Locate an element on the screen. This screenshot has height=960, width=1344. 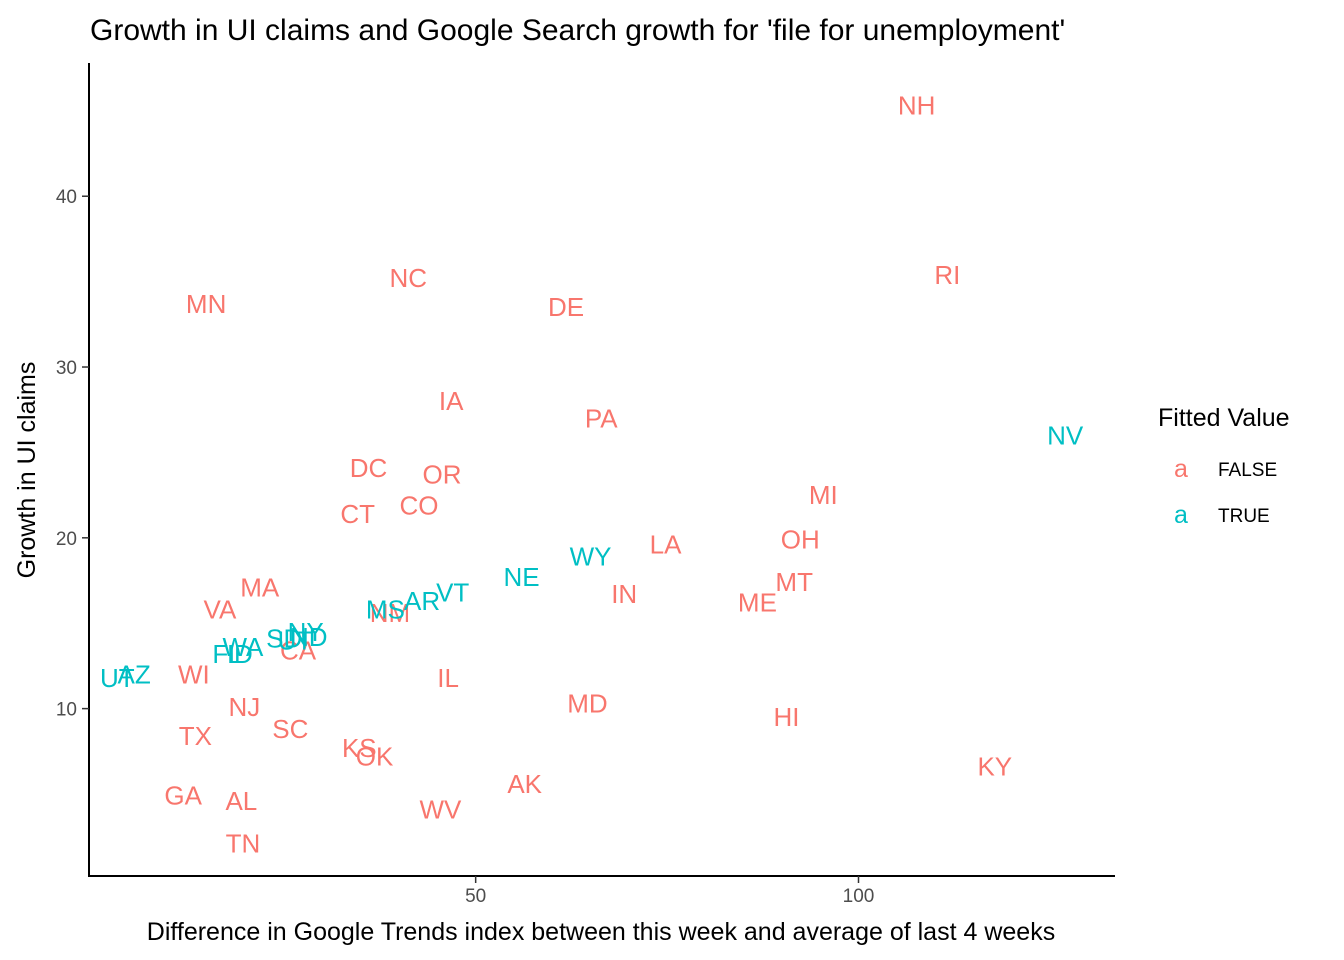
point-label-la: LA is located at coordinates (666, 545).